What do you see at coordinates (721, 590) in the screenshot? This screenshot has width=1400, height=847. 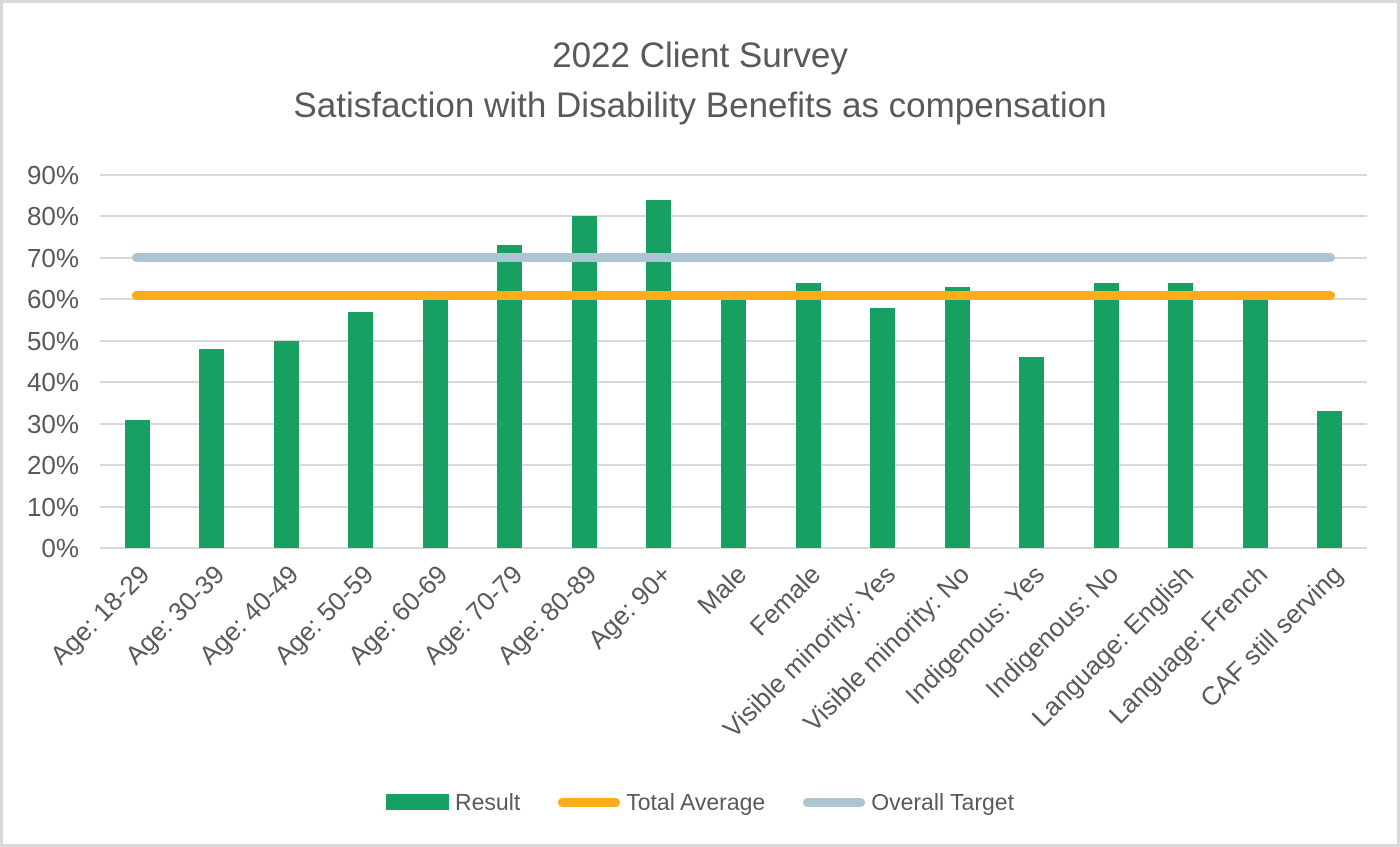 I see `x-axis-label: Male` at bounding box center [721, 590].